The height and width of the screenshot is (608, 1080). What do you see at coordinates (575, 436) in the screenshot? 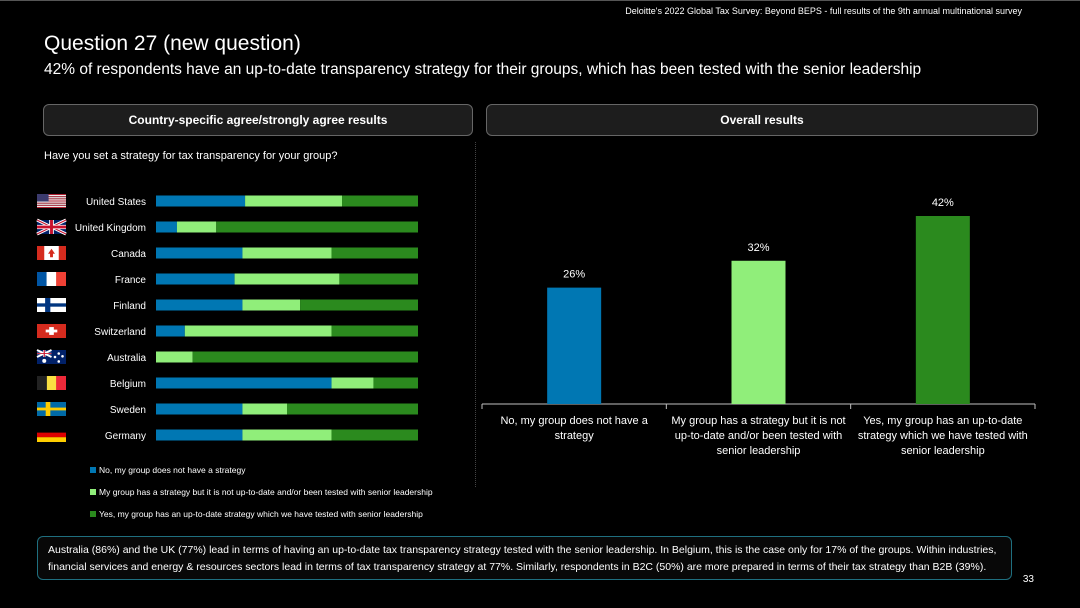
I see `category-tick-label: strategy` at bounding box center [575, 436].